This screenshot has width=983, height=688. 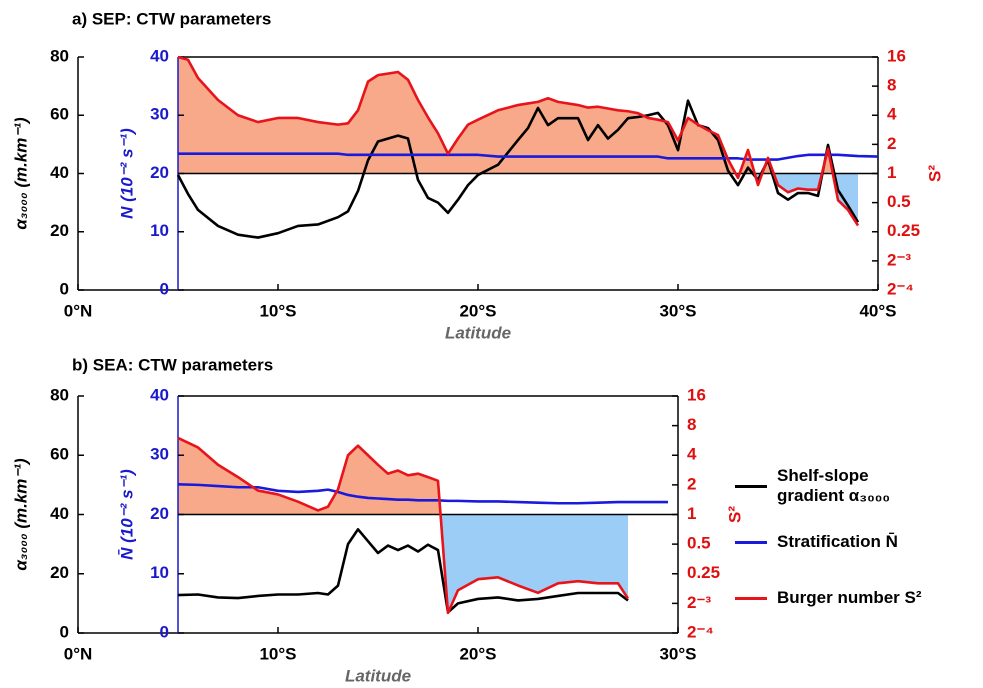 I want to click on chart-title: b) SEA: CTW parameters, so click(x=172, y=364).